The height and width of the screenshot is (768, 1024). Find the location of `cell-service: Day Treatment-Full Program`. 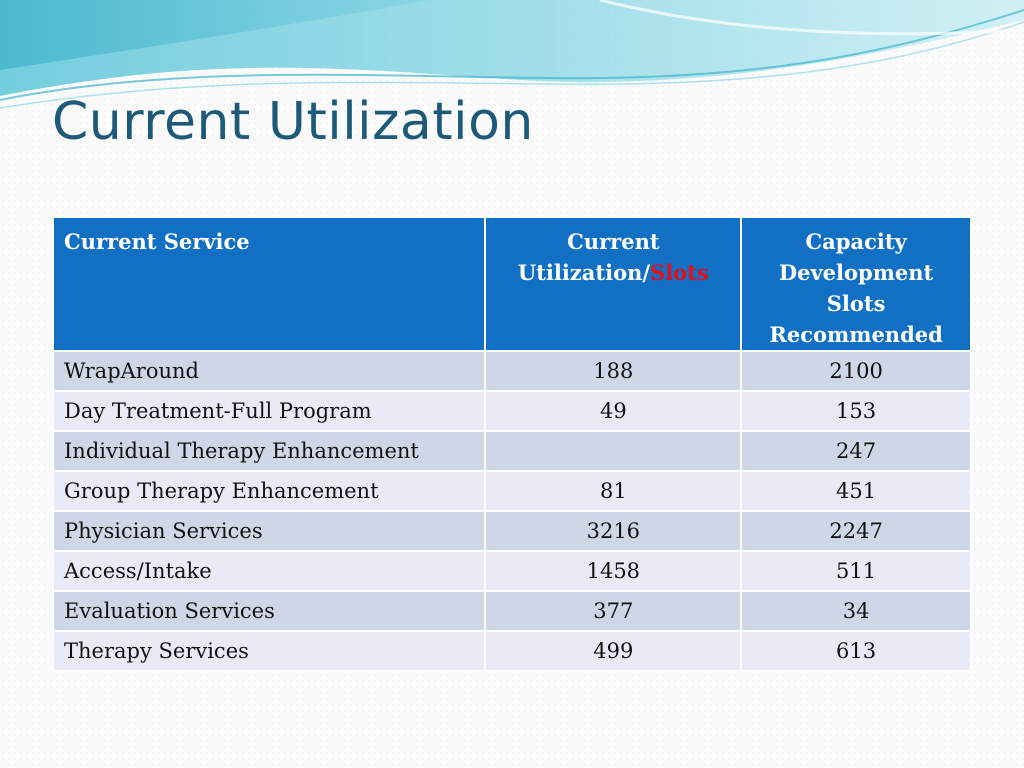

cell-service: Day Treatment-Full Program is located at coordinates (269, 411).